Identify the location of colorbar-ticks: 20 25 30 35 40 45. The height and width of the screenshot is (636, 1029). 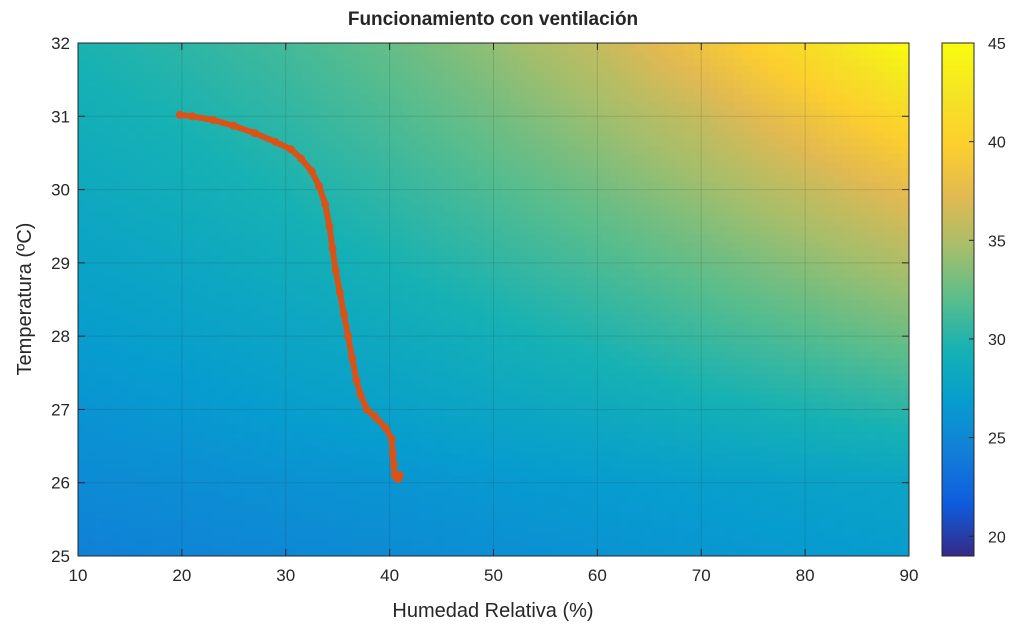
(987, 291).